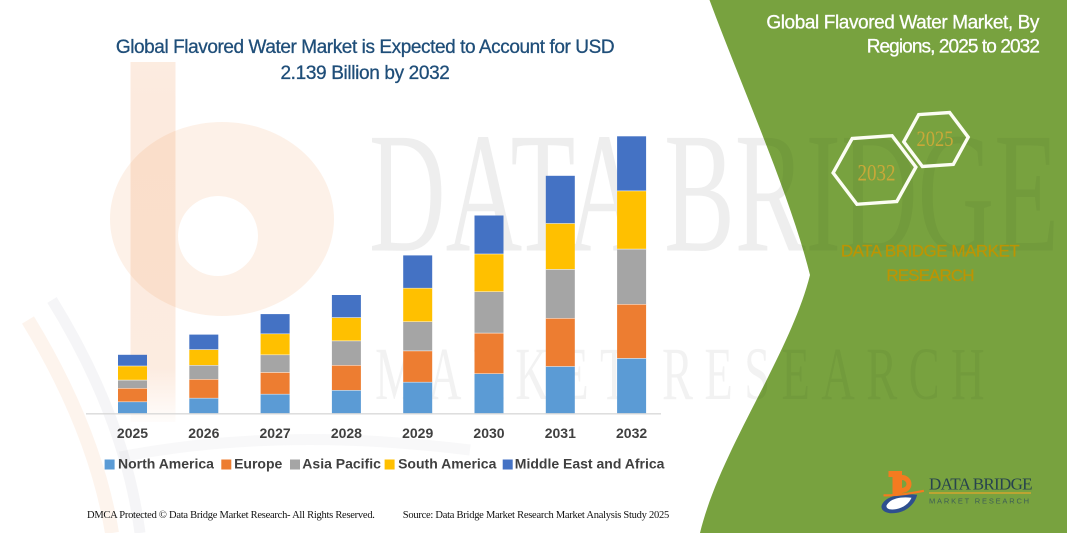  What do you see at coordinates (275, 433) in the screenshot?
I see `svg-text: 2027` at bounding box center [275, 433].